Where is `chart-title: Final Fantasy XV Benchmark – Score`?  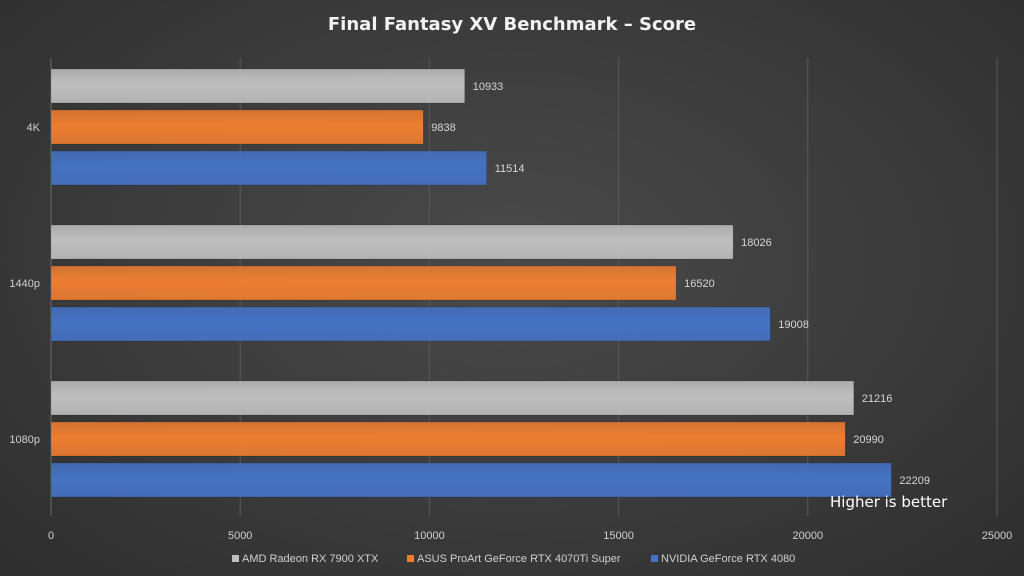
chart-title: Final Fantasy XV Benchmark – Score is located at coordinates (512, 24).